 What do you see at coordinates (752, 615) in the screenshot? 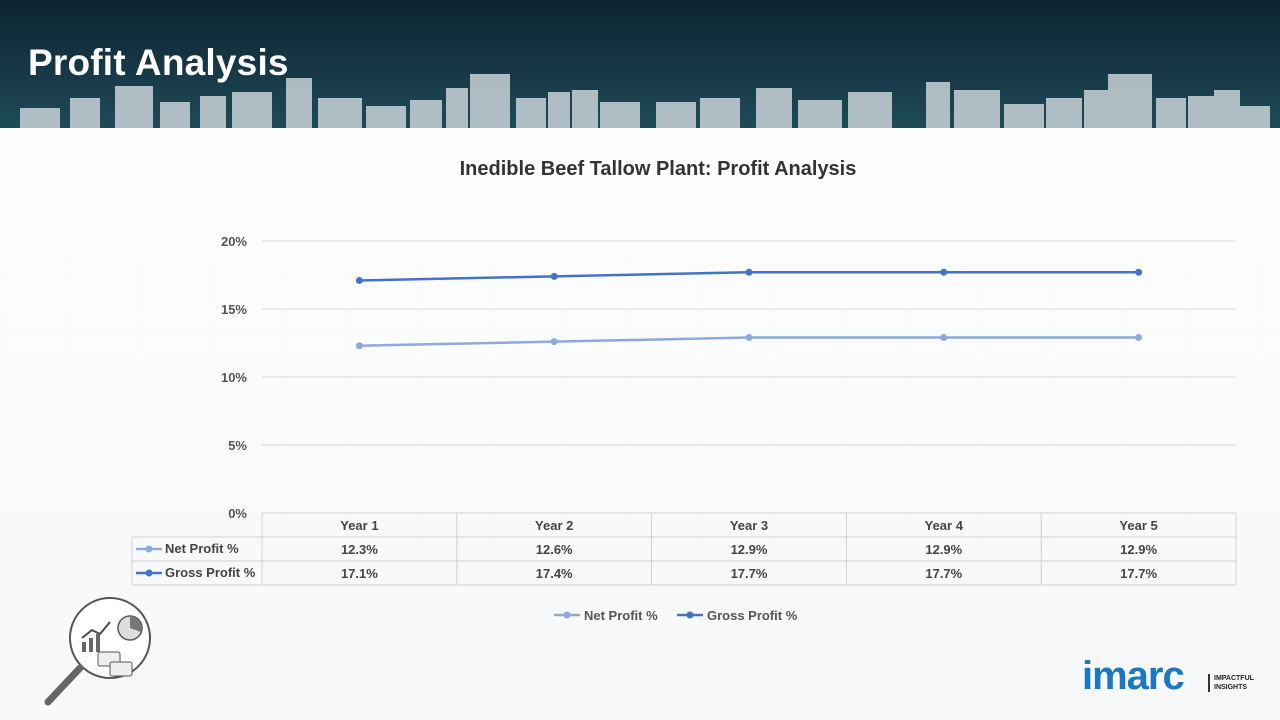
I see `legend-label: Gross Profit %` at bounding box center [752, 615].